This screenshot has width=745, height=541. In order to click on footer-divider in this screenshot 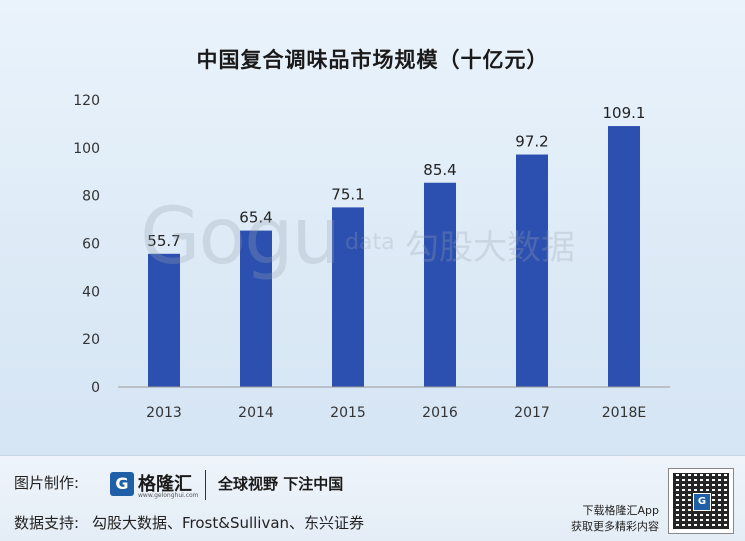, I will do `click(205, 485)`.